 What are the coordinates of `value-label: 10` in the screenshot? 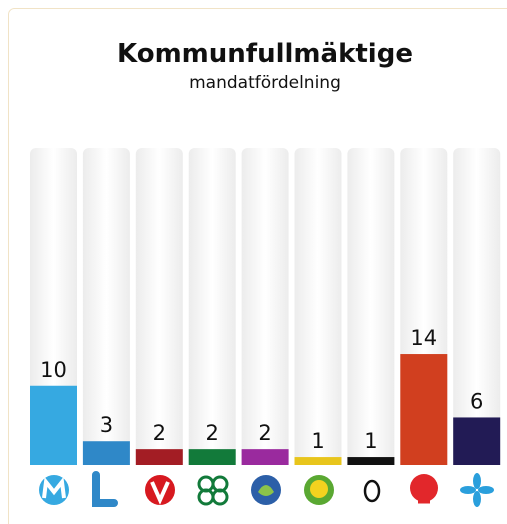 It's located at (53, 370).